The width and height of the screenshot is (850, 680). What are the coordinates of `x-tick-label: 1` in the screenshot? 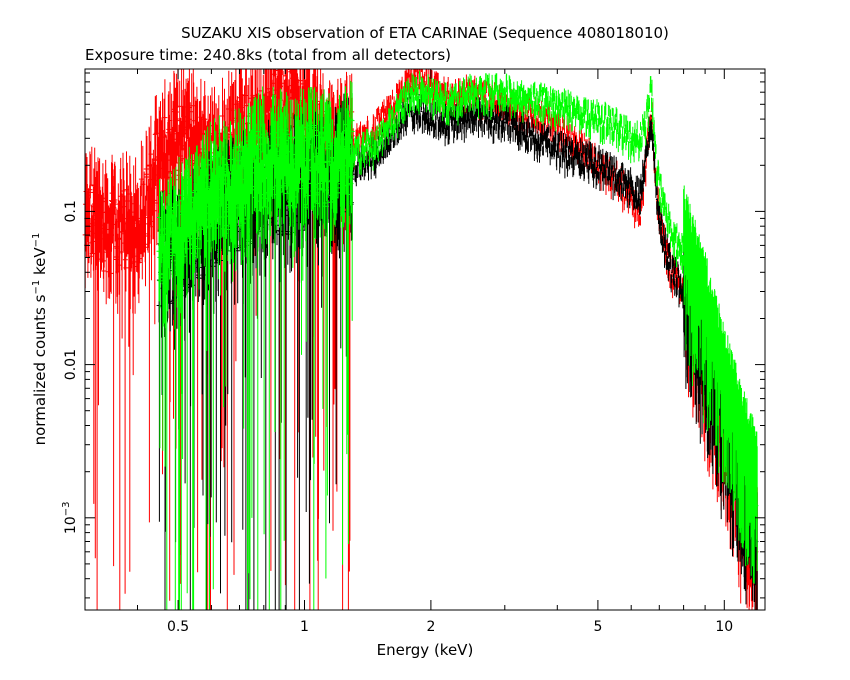 It's located at (304, 627).